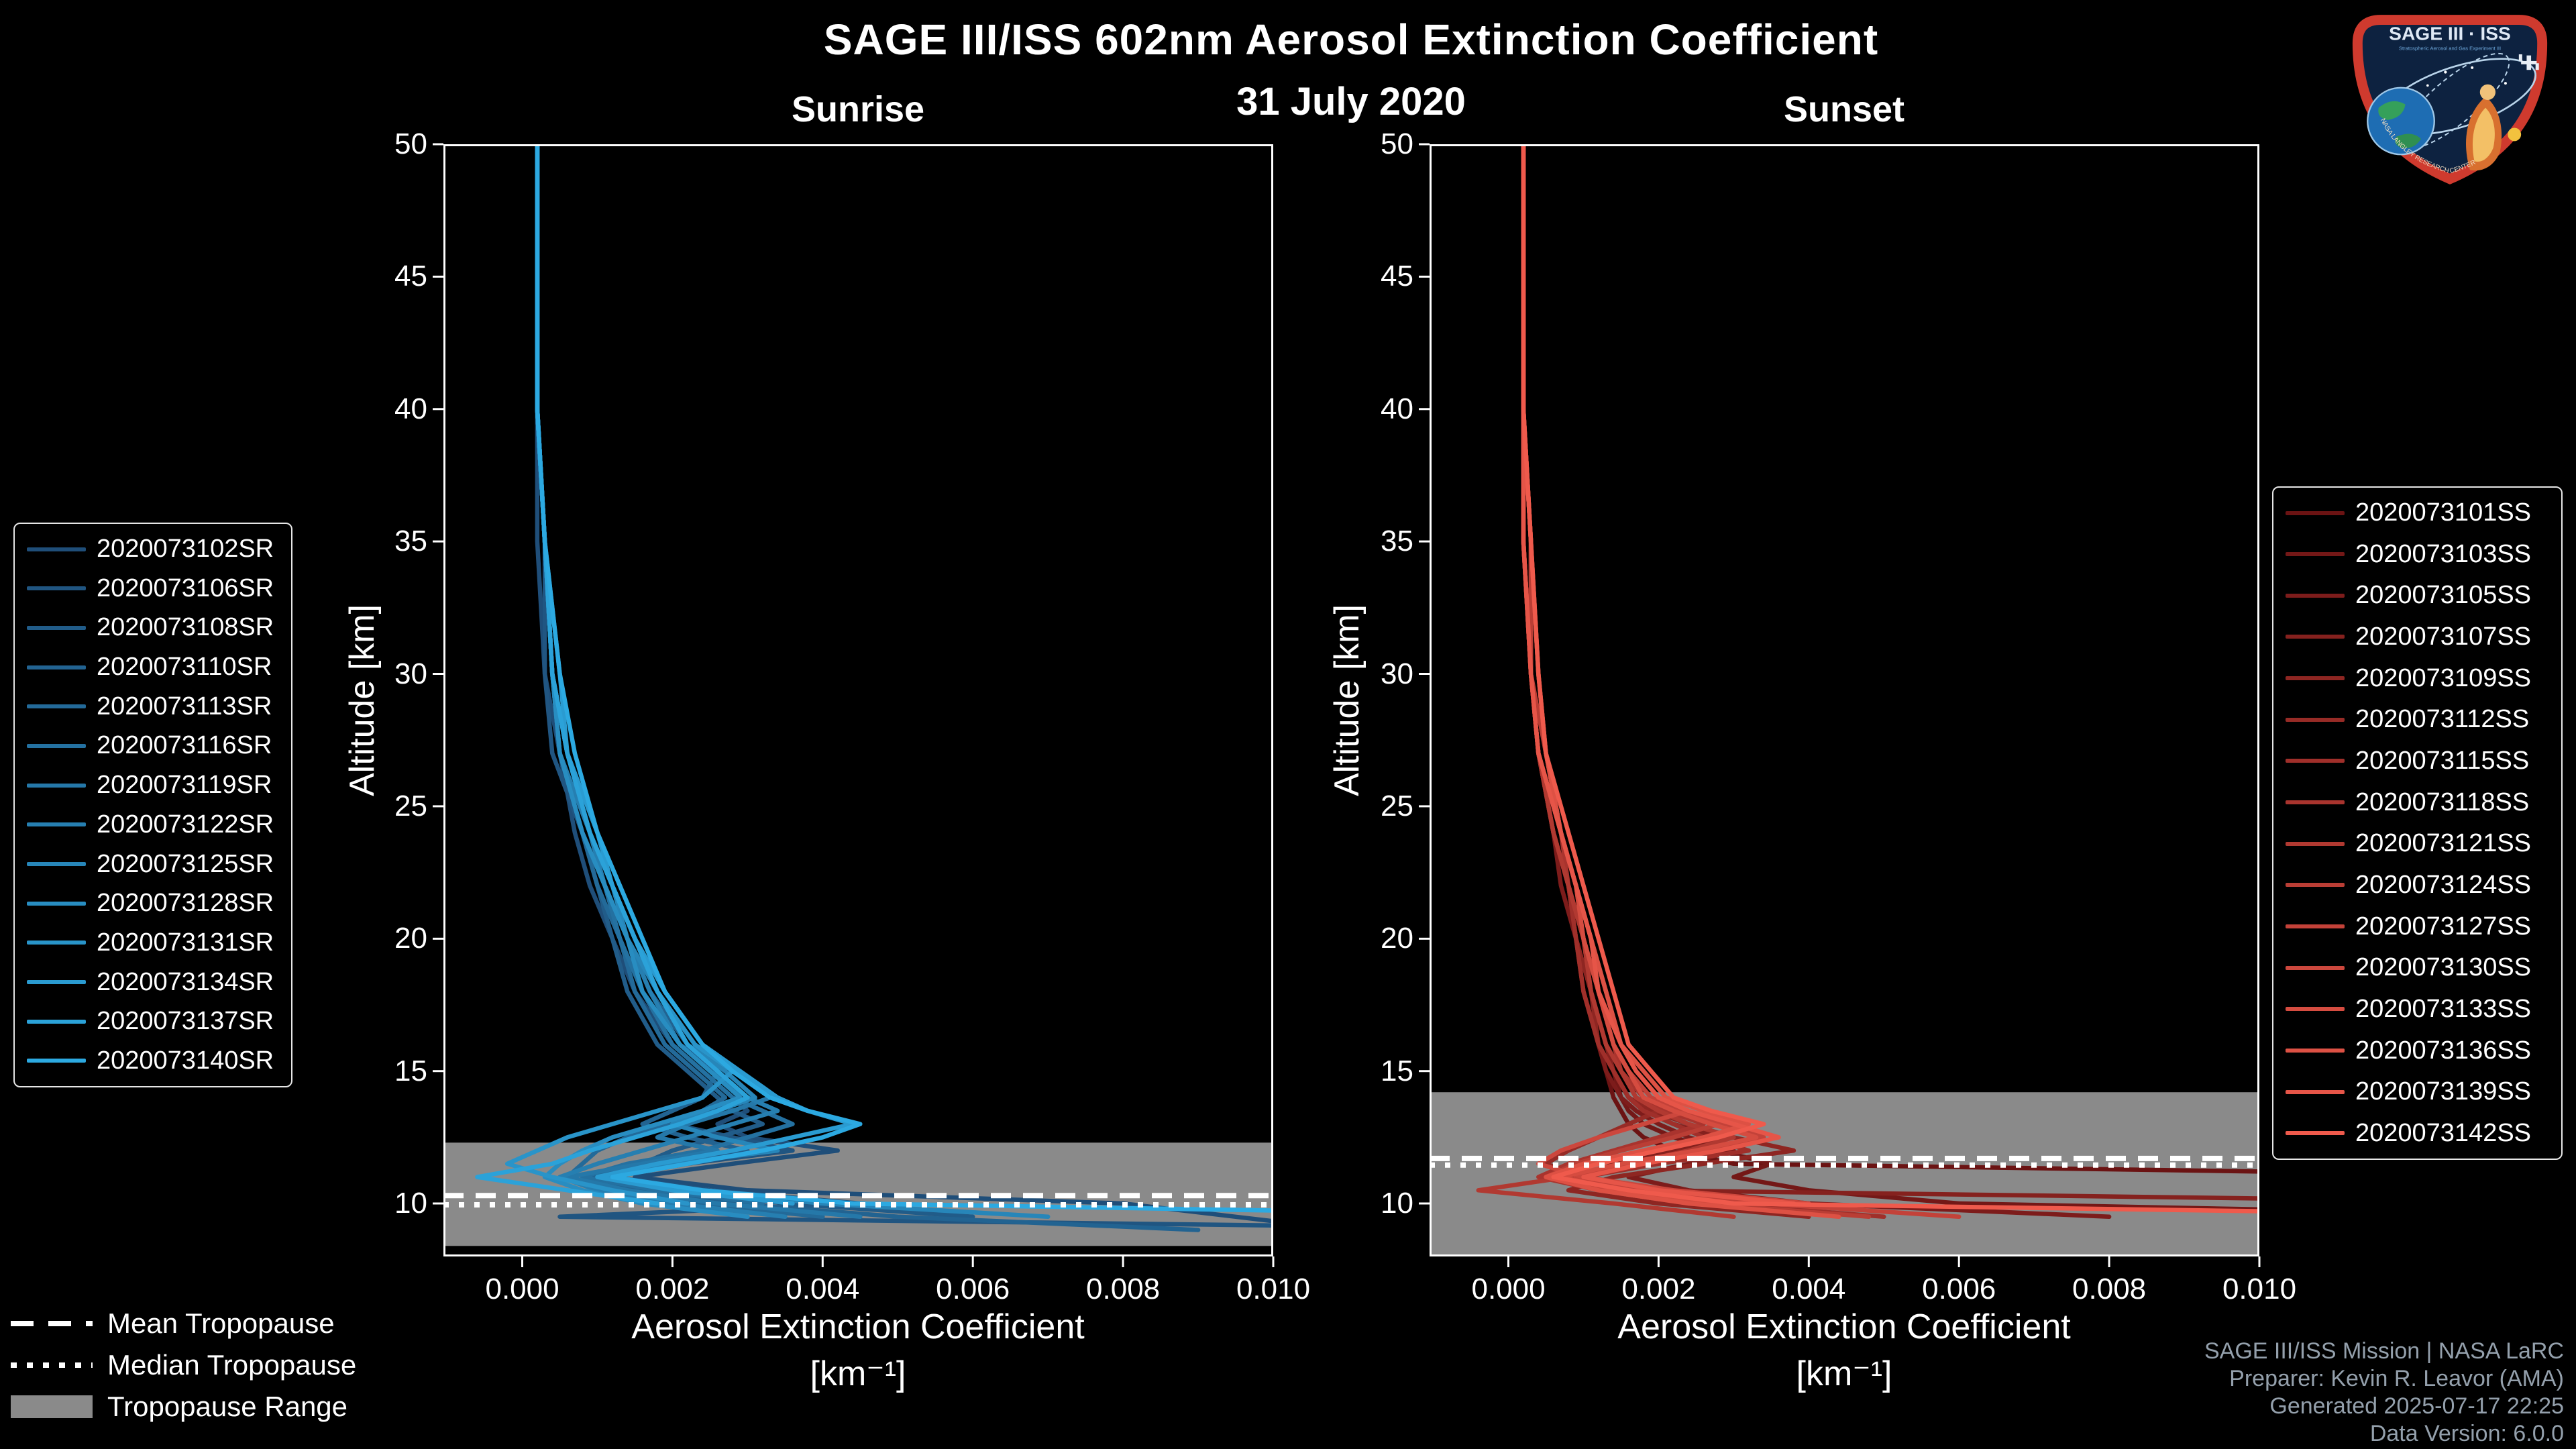 The height and width of the screenshot is (1449, 2576). I want to click on profile-line-2020073127SS, so click(1741, 682).